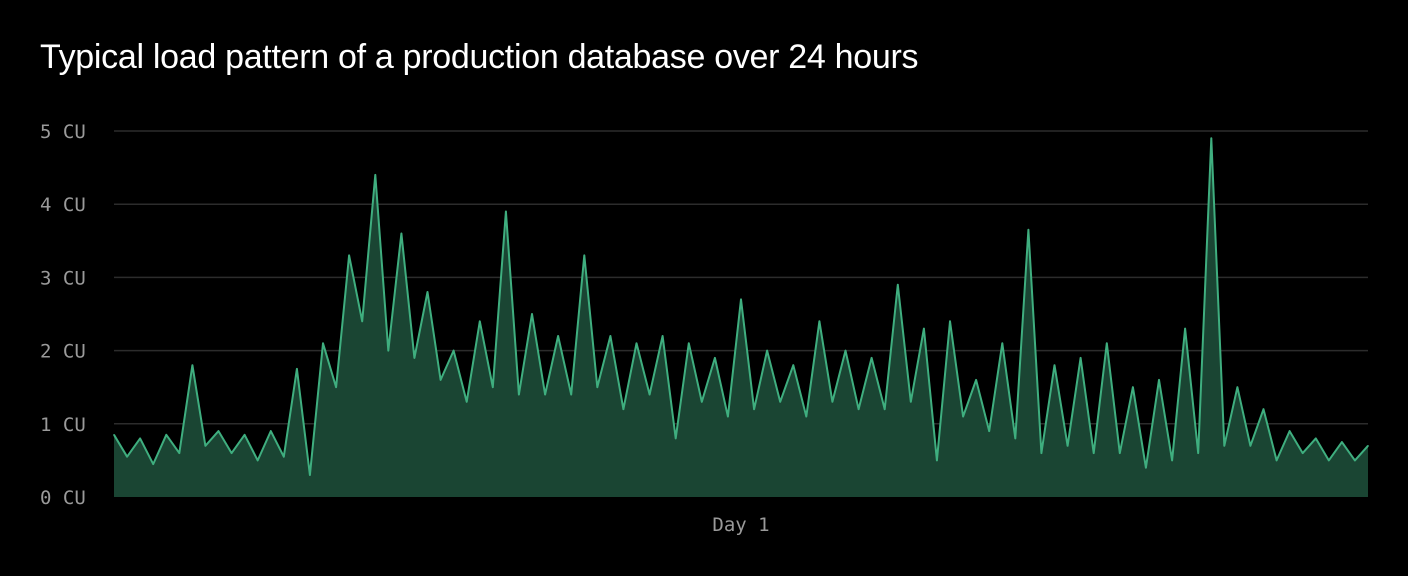 The height and width of the screenshot is (576, 1408). Describe the element at coordinates (63, 278) in the screenshot. I see `y-tick-label: 3 CU` at that location.